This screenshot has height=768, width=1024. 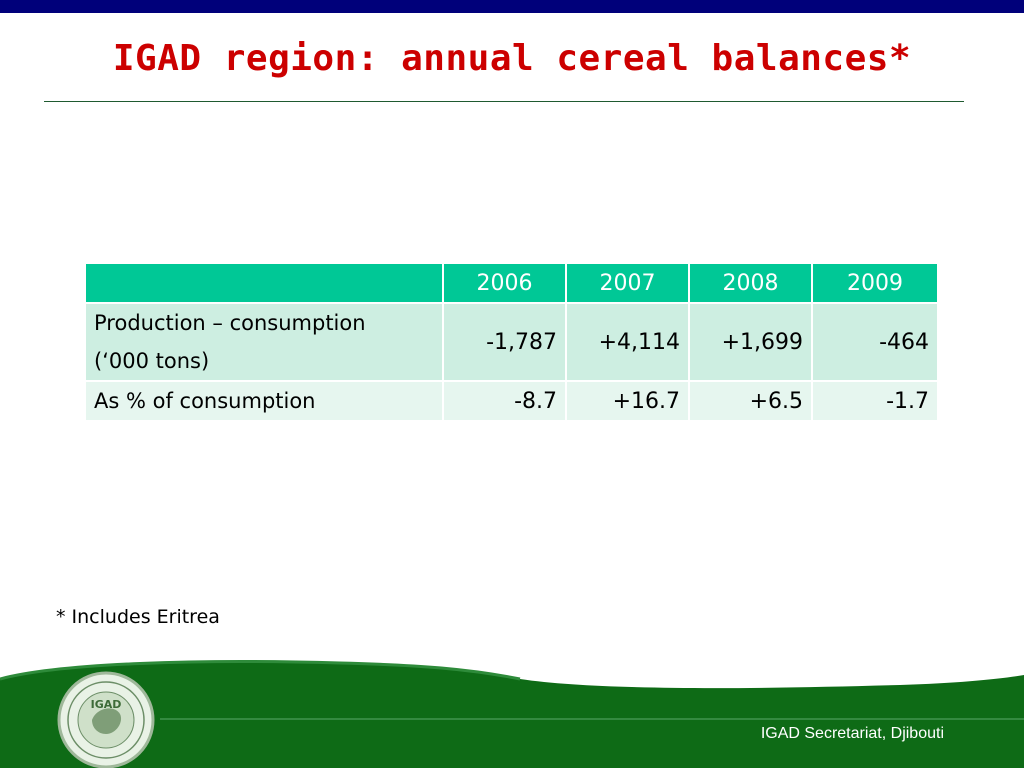 I want to click on row-label: As % of consumption, so click(x=265, y=402).